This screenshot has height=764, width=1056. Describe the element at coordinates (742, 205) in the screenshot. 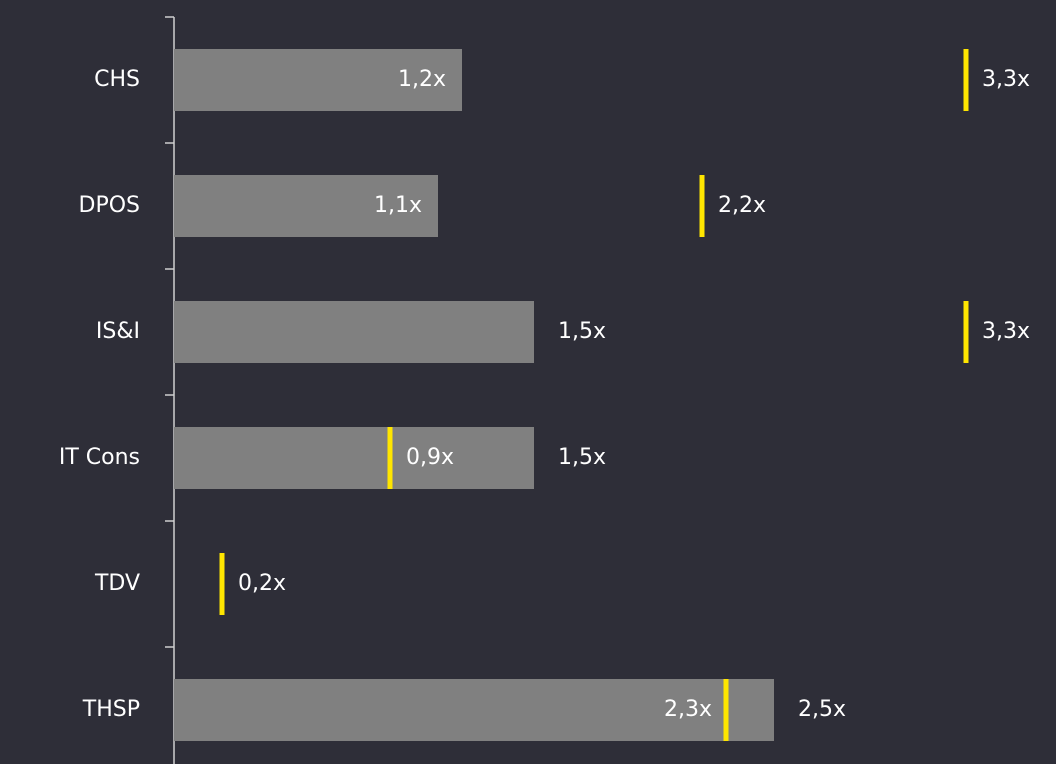

I see `marker-value-label: 2,2x` at that location.